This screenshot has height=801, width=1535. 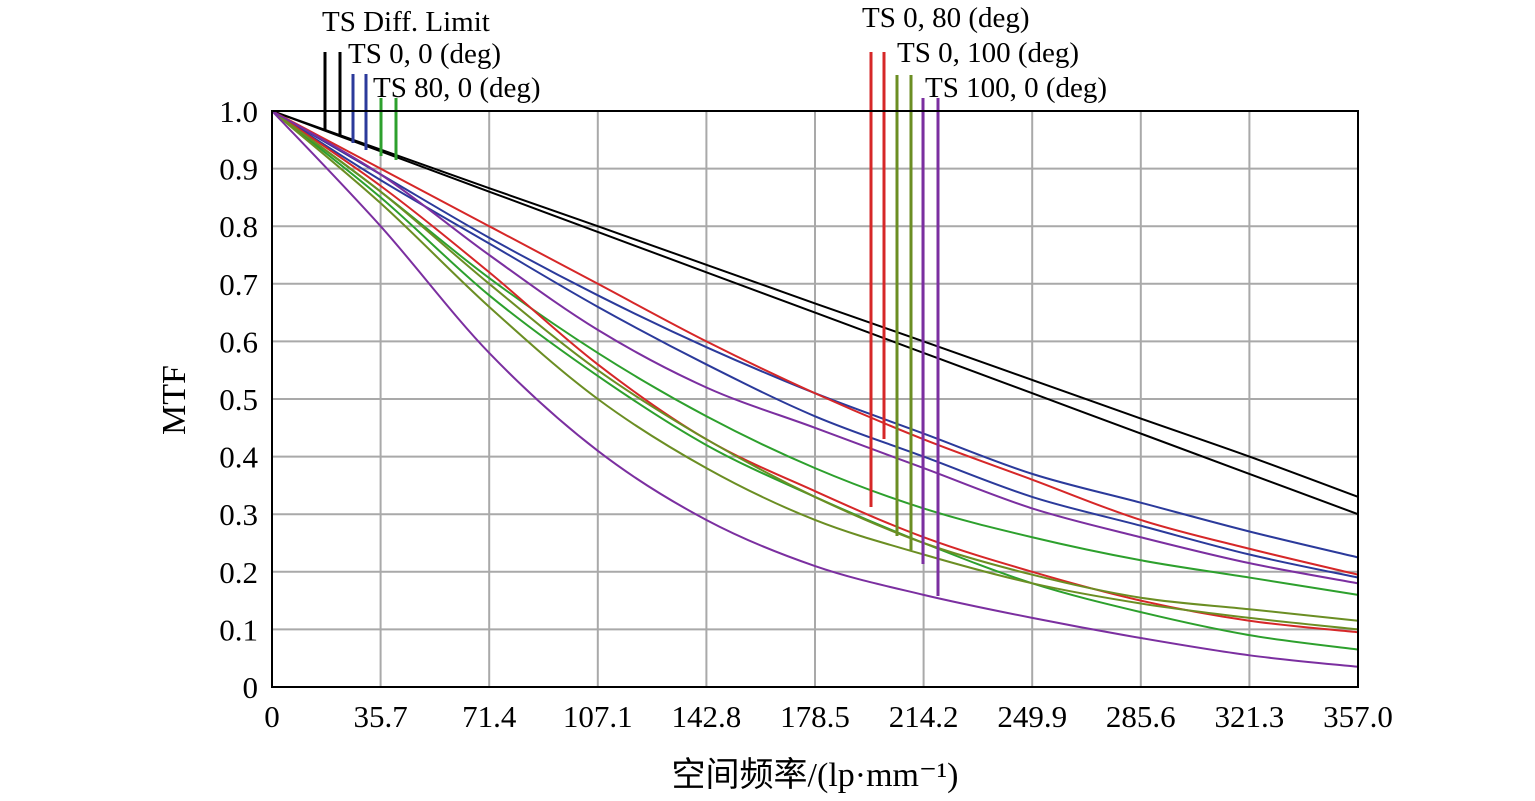 I want to click on y-tick-label: 0, so click(x=251, y=687).